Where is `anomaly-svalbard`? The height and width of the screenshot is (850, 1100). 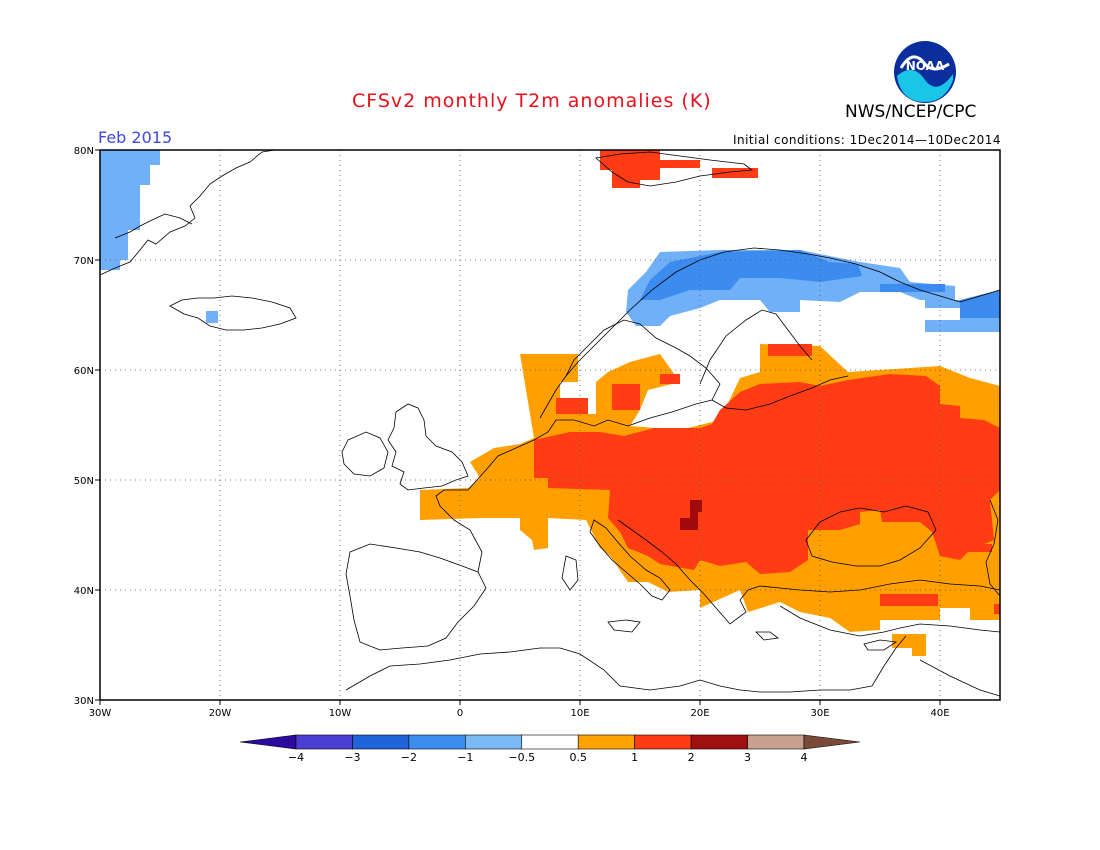 anomaly-svalbard is located at coordinates (650, 169).